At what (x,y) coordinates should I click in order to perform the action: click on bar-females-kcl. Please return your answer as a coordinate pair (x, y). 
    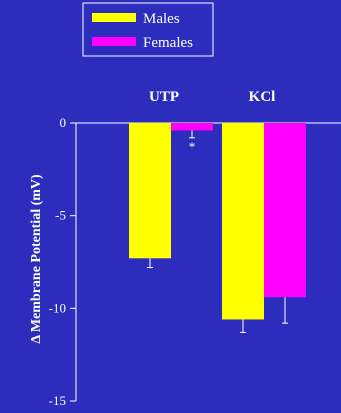
    Looking at the image, I should click on (285, 210).